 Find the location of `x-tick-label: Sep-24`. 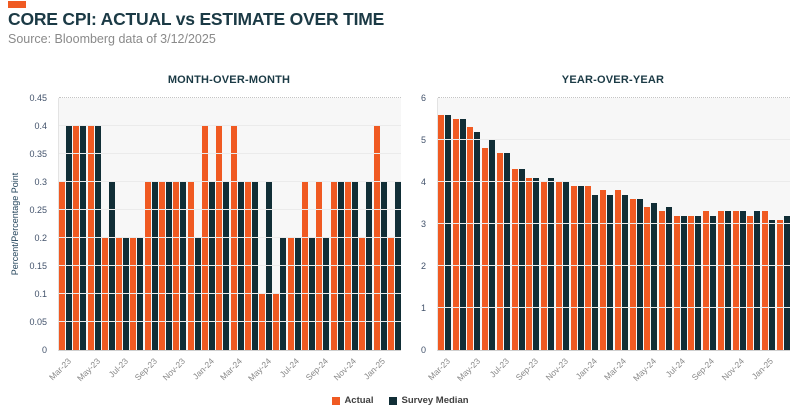

x-tick-label: Sep-24 is located at coordinates (703, 369).